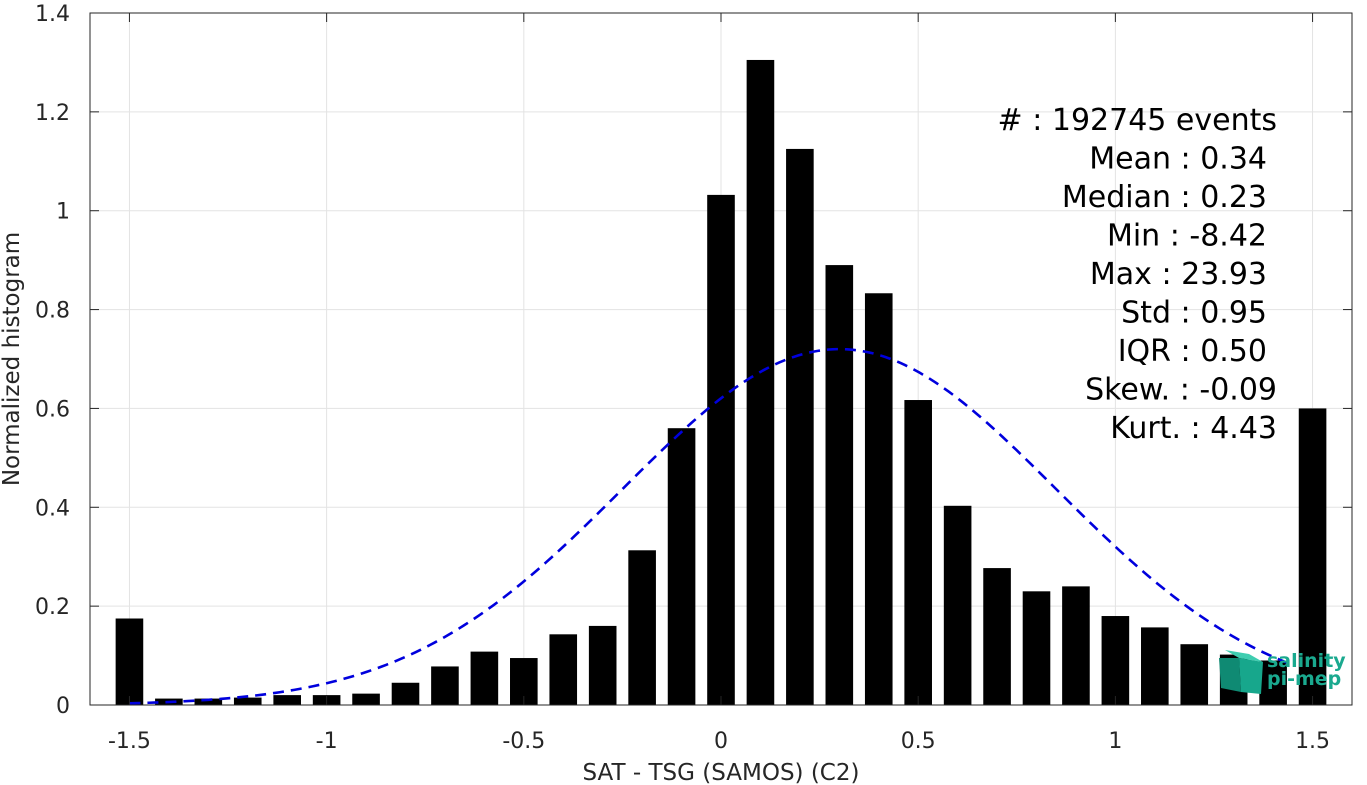 This screenshot has height=785, width=1367. Describe the element at coordinates (1187, 236) in the screenshot. I see `stat-line-3: Min : -8.42` at that location.